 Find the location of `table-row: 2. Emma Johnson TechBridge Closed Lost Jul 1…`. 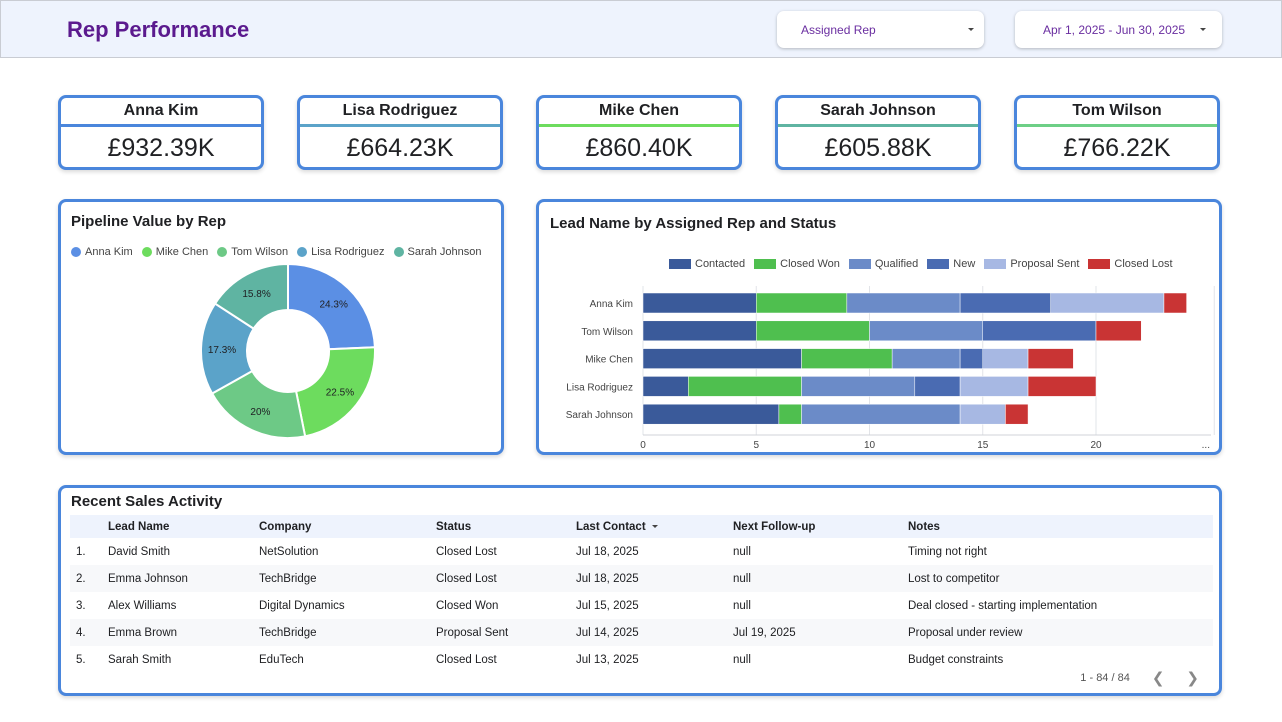

table-row: 2. Emma Johnson TechBridge Closed Lost Jul 1… is located at coordinates (641, 578).